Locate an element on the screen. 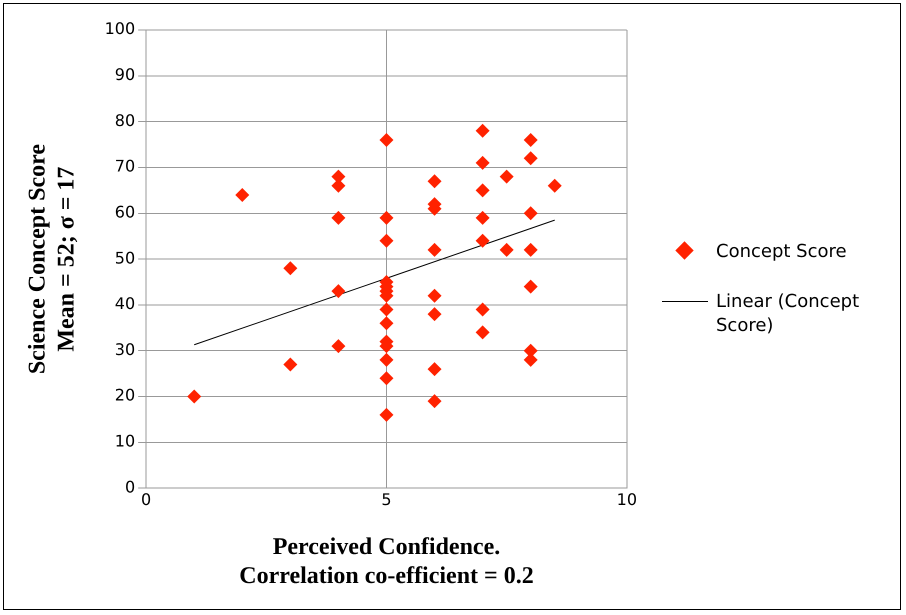 The width and height of the screenshot is (906, 615). y-tick-label: 0 is located at coordinates (130, 486).